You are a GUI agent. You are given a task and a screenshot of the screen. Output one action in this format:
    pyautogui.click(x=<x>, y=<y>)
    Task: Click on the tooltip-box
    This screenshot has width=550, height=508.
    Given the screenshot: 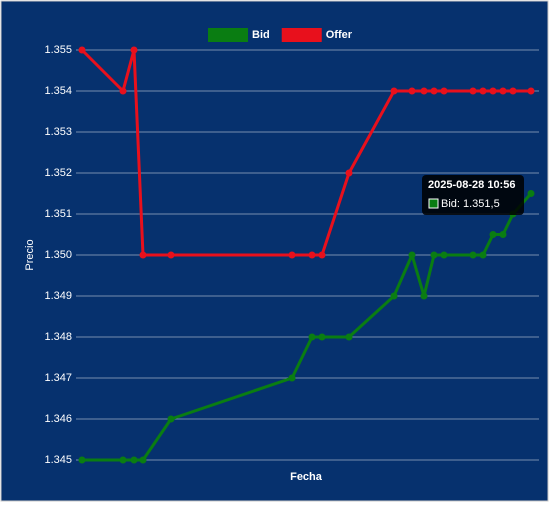 What is the action you would take?
    pyautogui.click(x=473, y=195)
    